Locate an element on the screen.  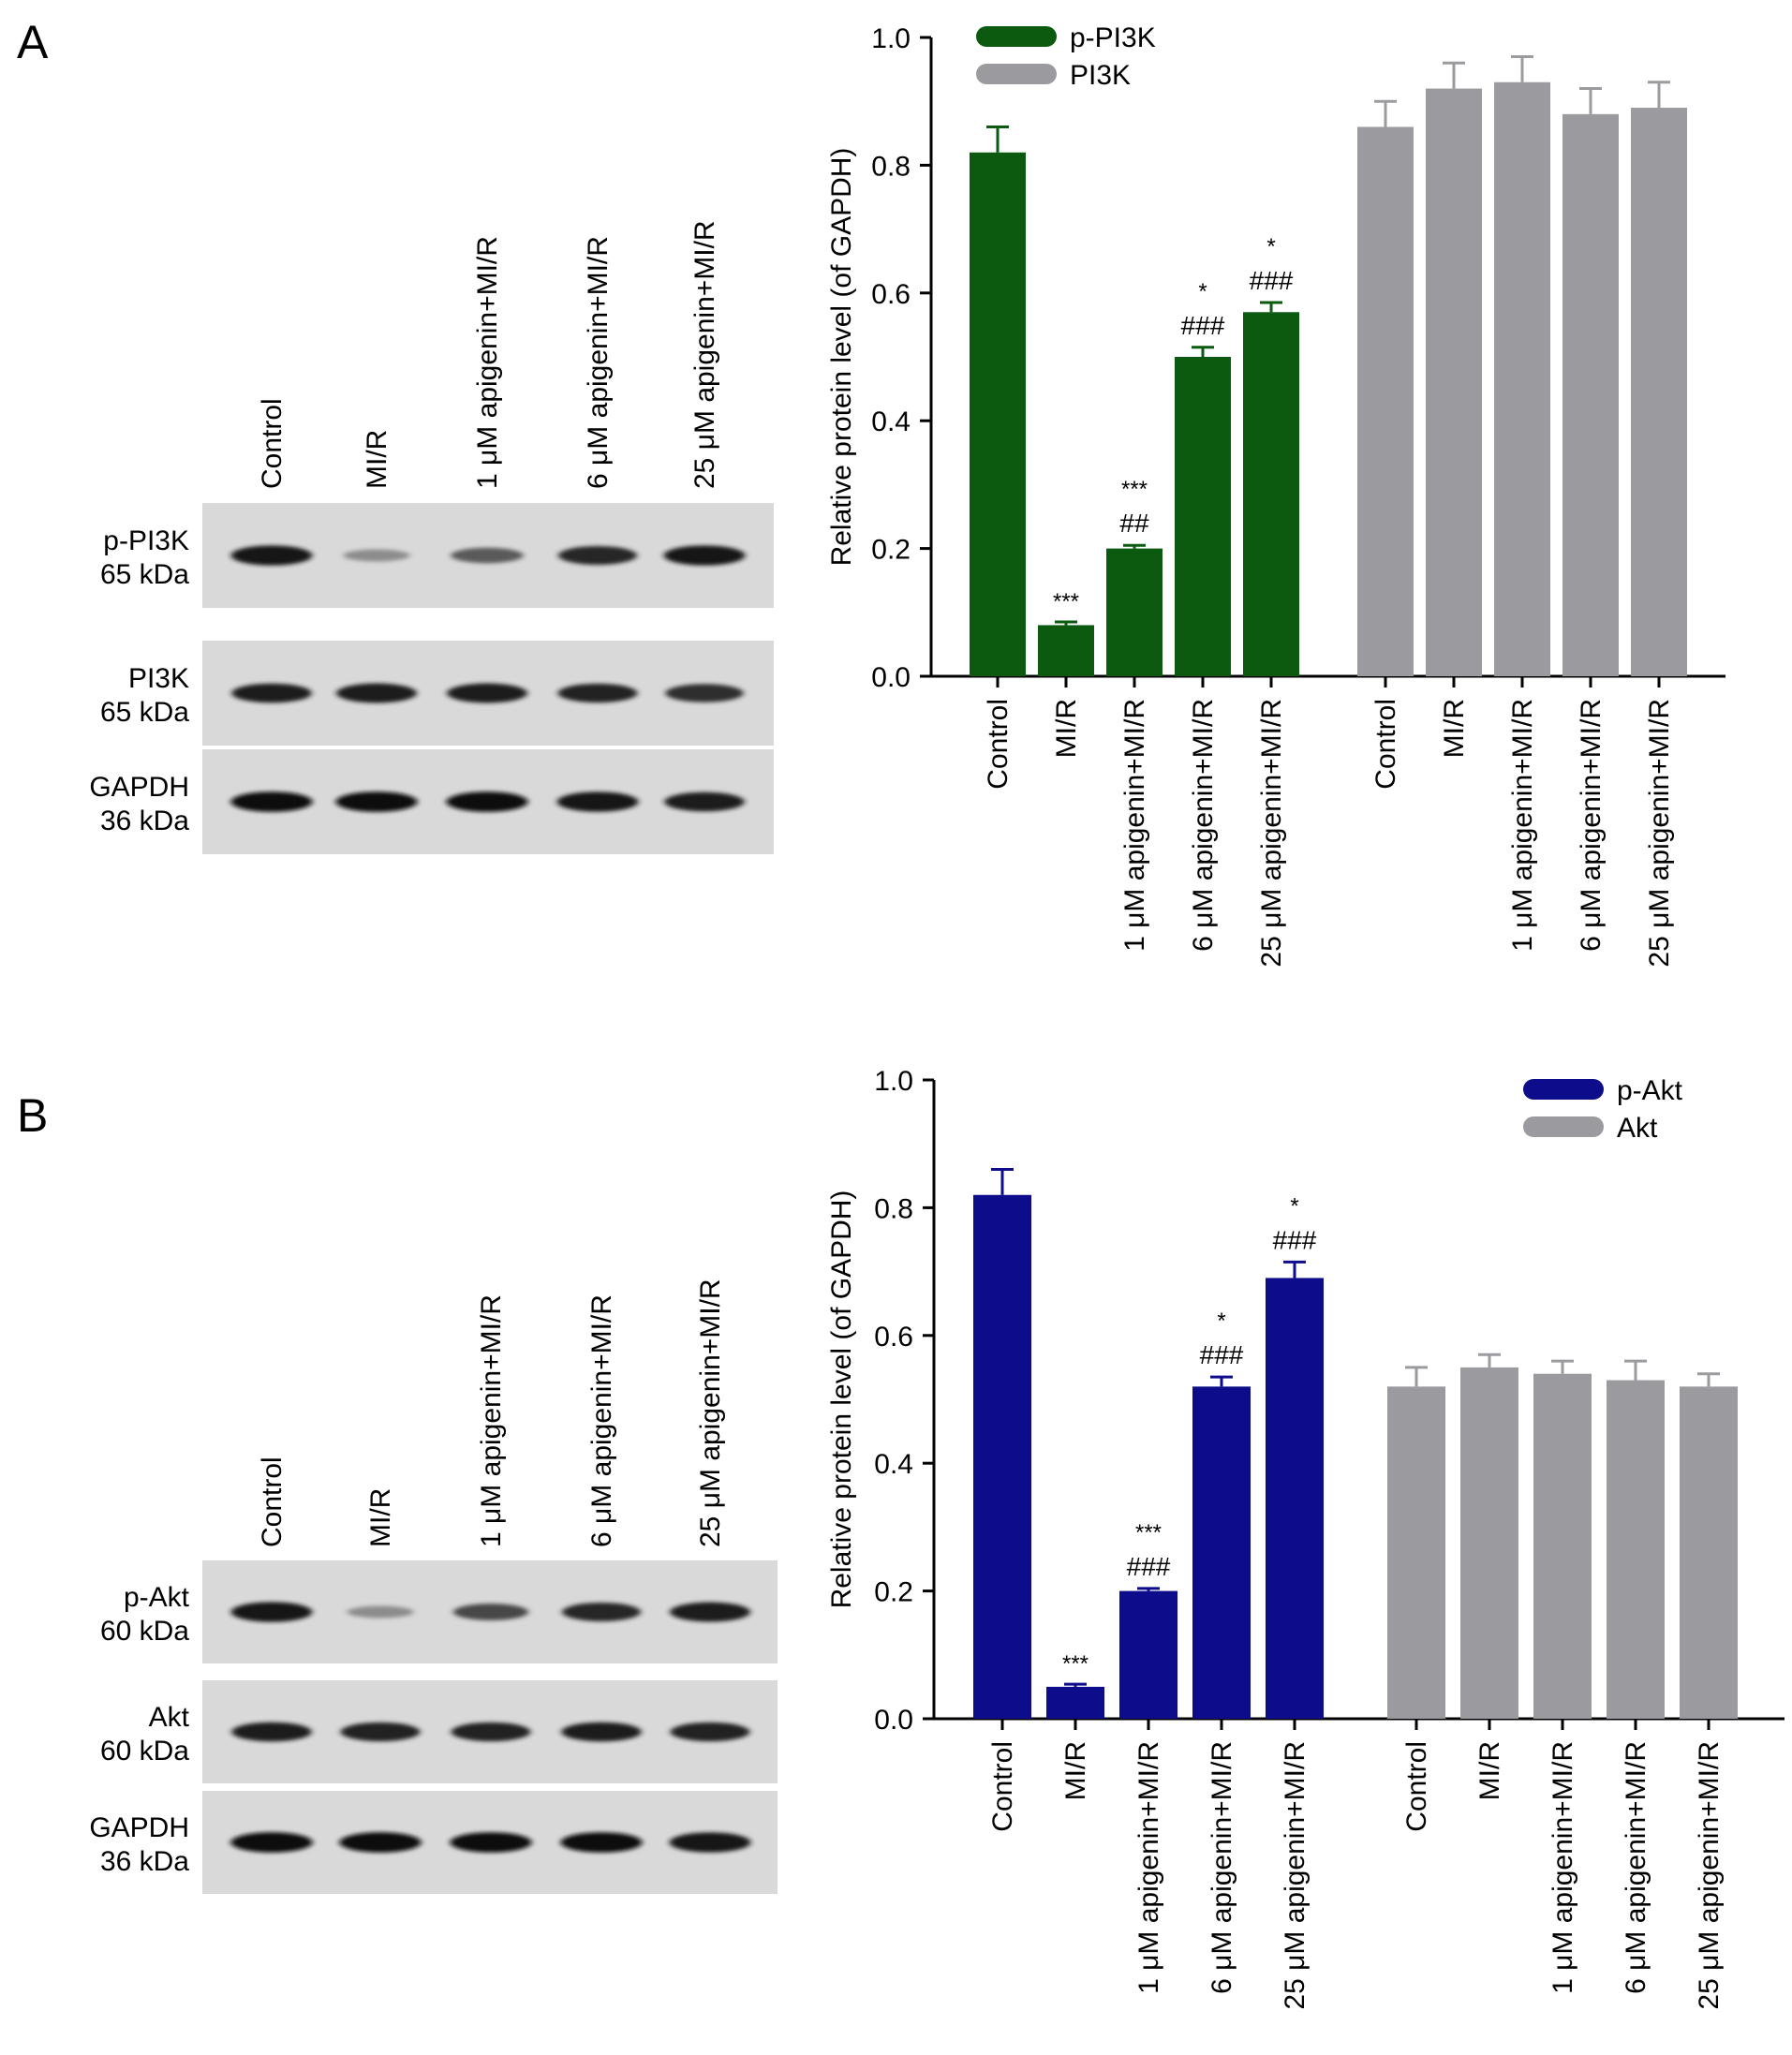
blot-protein-label: p-PI3K is located at coordinates (146, 540).